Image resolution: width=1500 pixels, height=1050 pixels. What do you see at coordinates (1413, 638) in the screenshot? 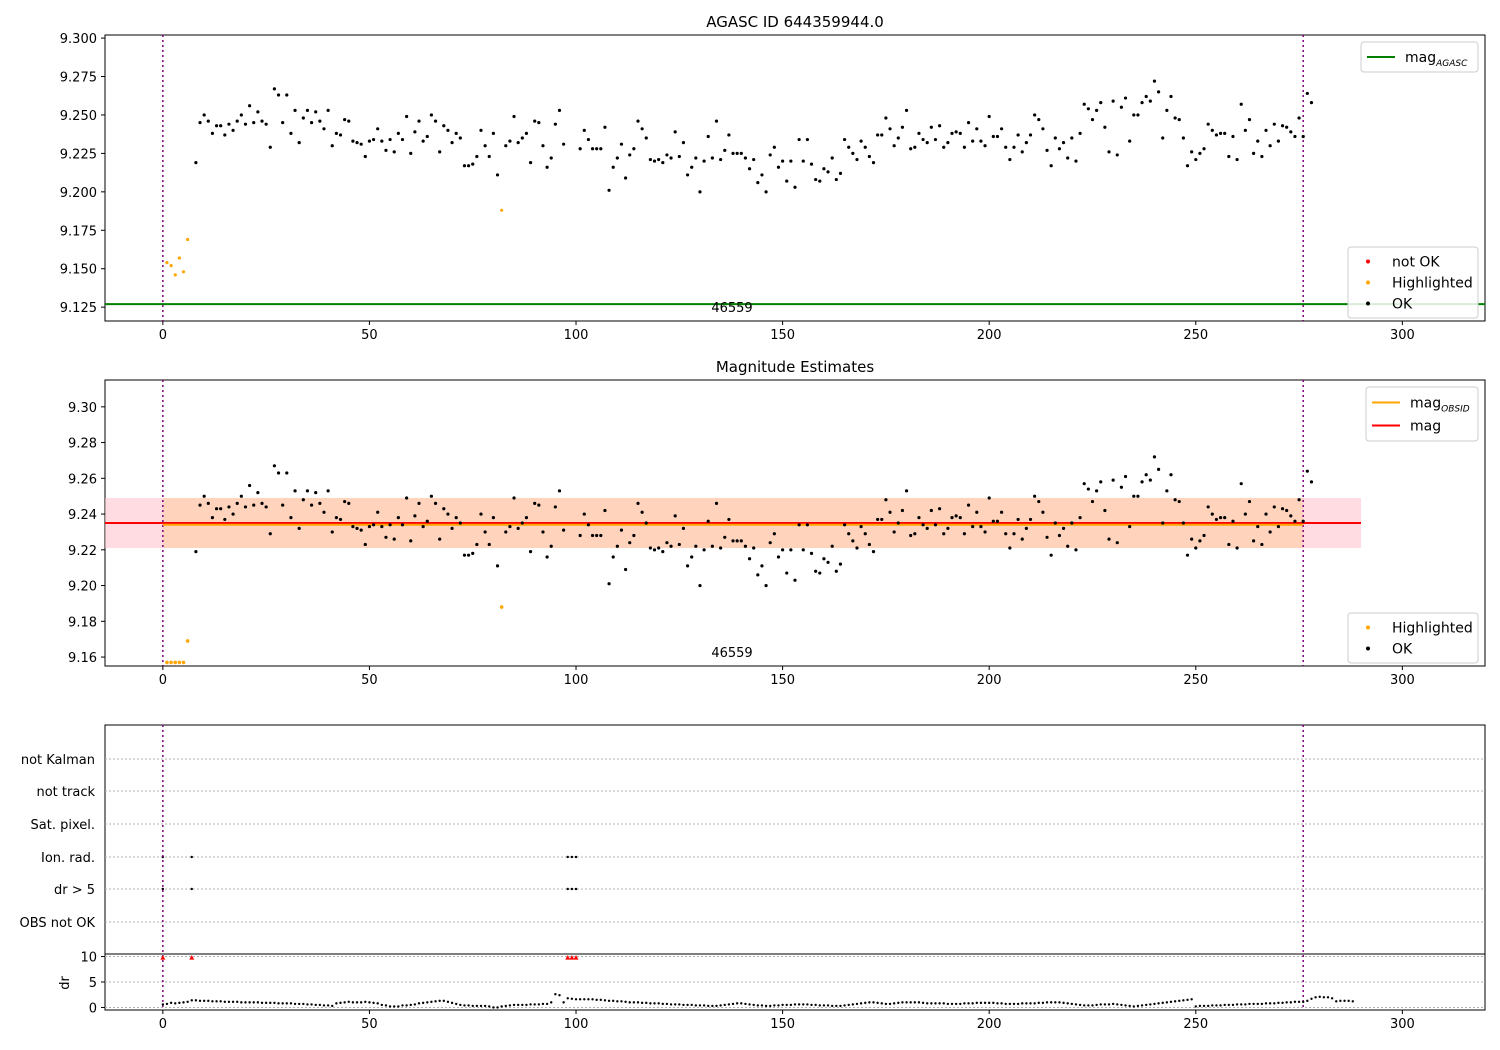
I see `panel2-bottom-legend-box` at bounding box center [1413, 638].